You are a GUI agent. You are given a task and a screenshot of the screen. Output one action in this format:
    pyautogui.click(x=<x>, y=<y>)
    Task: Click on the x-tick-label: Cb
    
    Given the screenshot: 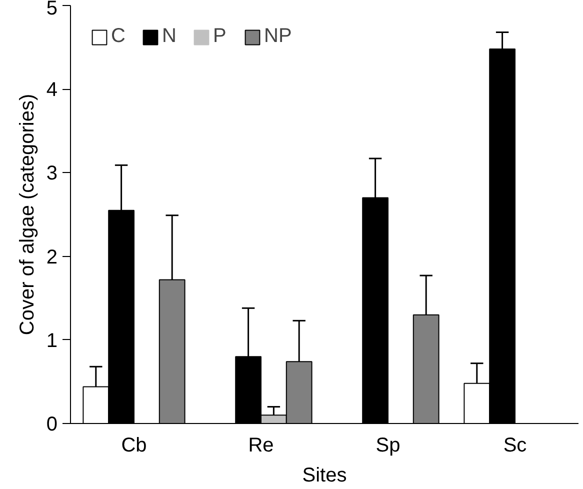 What is the action you would take?
    pyautogui.click(x=134, y=445)
    